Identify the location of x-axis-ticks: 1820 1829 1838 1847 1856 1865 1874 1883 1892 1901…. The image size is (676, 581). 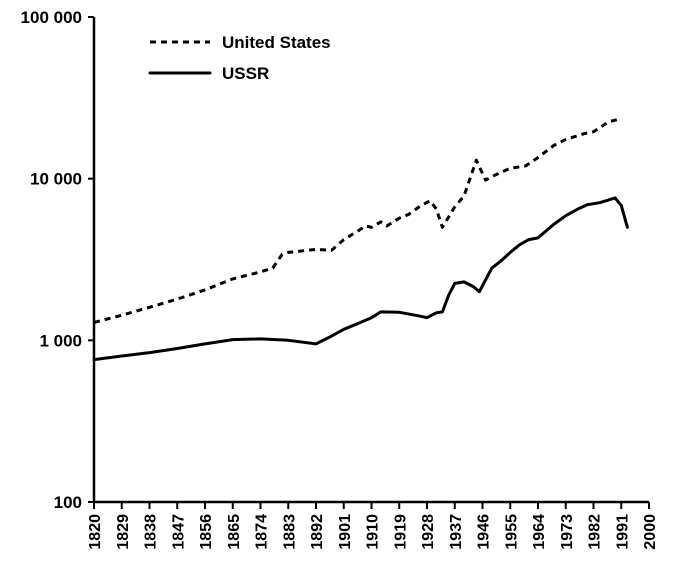
(373, 526).